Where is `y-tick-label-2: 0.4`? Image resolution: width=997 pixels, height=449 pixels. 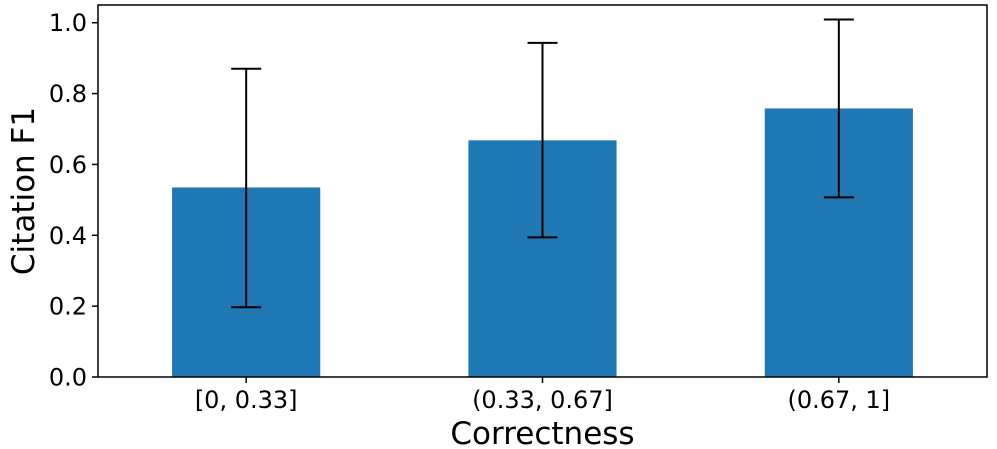 y-tick-label-2: 0.4 is located at coordinates (68, 236).